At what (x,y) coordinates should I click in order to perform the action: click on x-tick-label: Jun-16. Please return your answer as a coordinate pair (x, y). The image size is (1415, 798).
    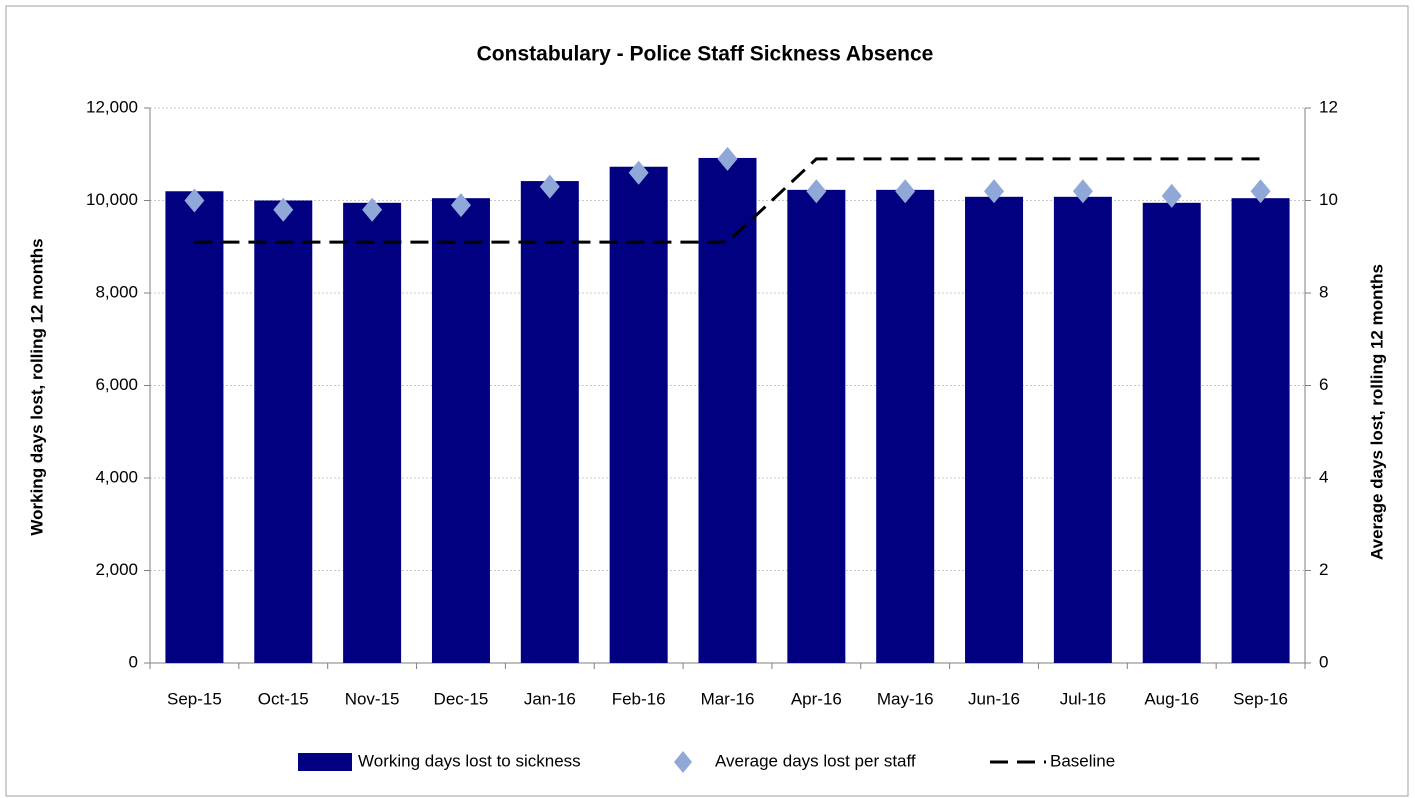
    Looking at the image, I should click on (994, 698).